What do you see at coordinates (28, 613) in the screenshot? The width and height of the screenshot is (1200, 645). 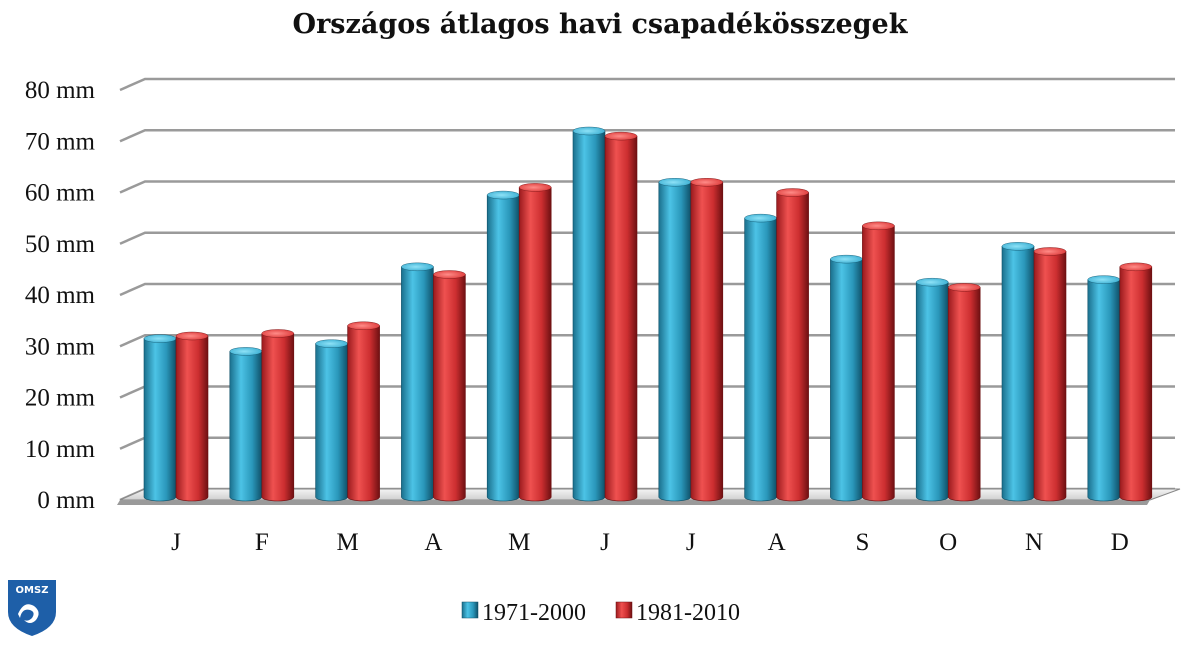 I see `logo-wave-icon` at bounding box center [28, 613].